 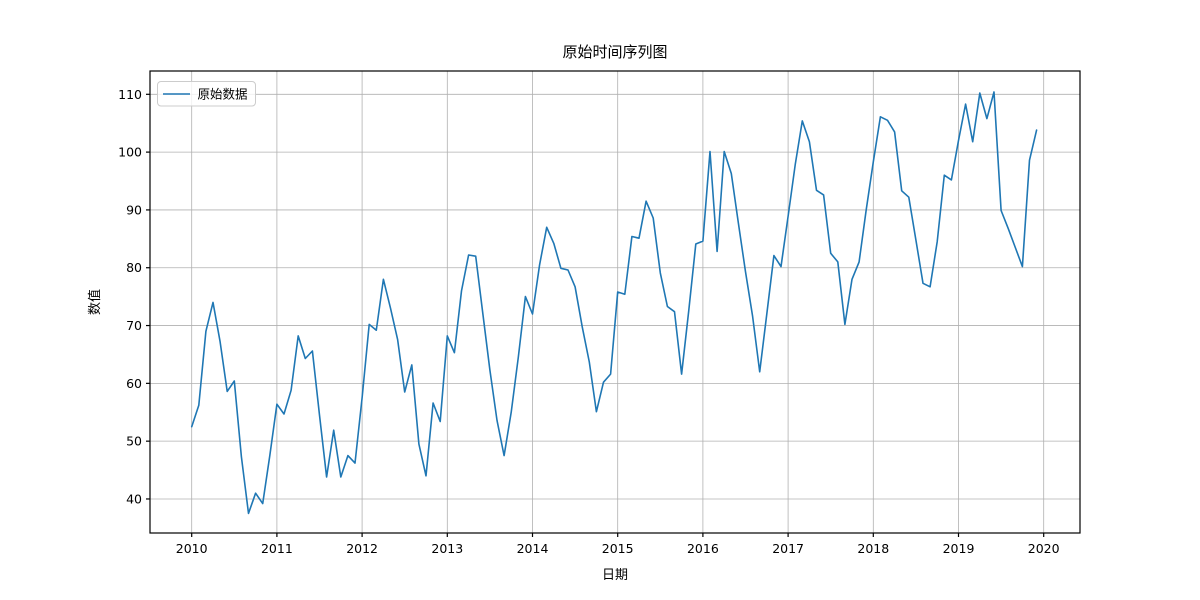 What do you see at coordinates (134, 441) in the screenshot?
I see `y-tick-label: 50` at bounding box center [134, 441].